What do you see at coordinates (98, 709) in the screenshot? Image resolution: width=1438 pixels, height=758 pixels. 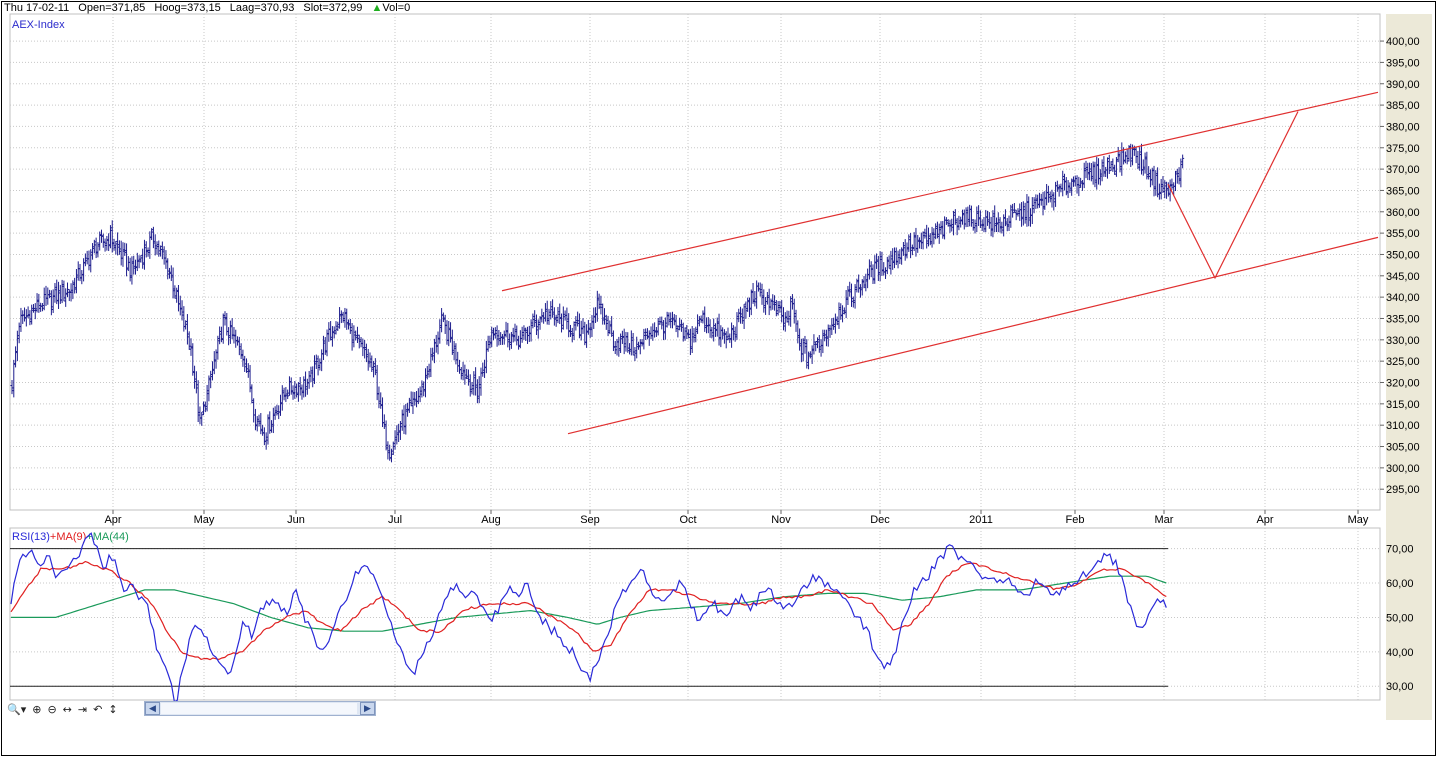 I see `reset-zoom-icon: ↶` at bounding box center [98, 709].